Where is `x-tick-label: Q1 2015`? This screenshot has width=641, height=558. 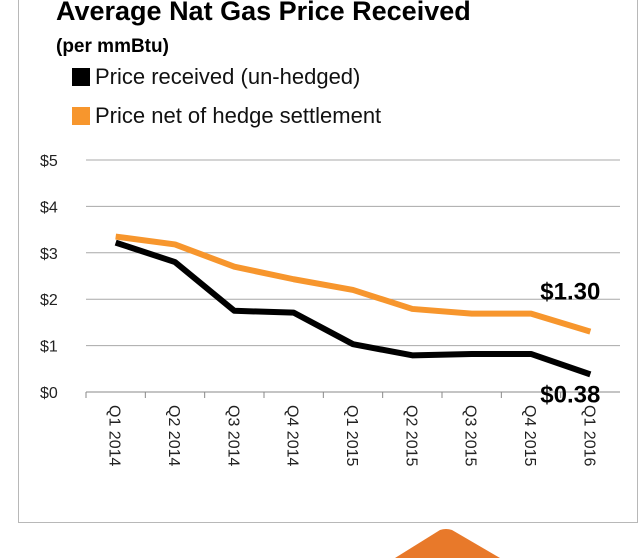 x-tick-label: Q1 2015 is located at coordinates (351, 435).